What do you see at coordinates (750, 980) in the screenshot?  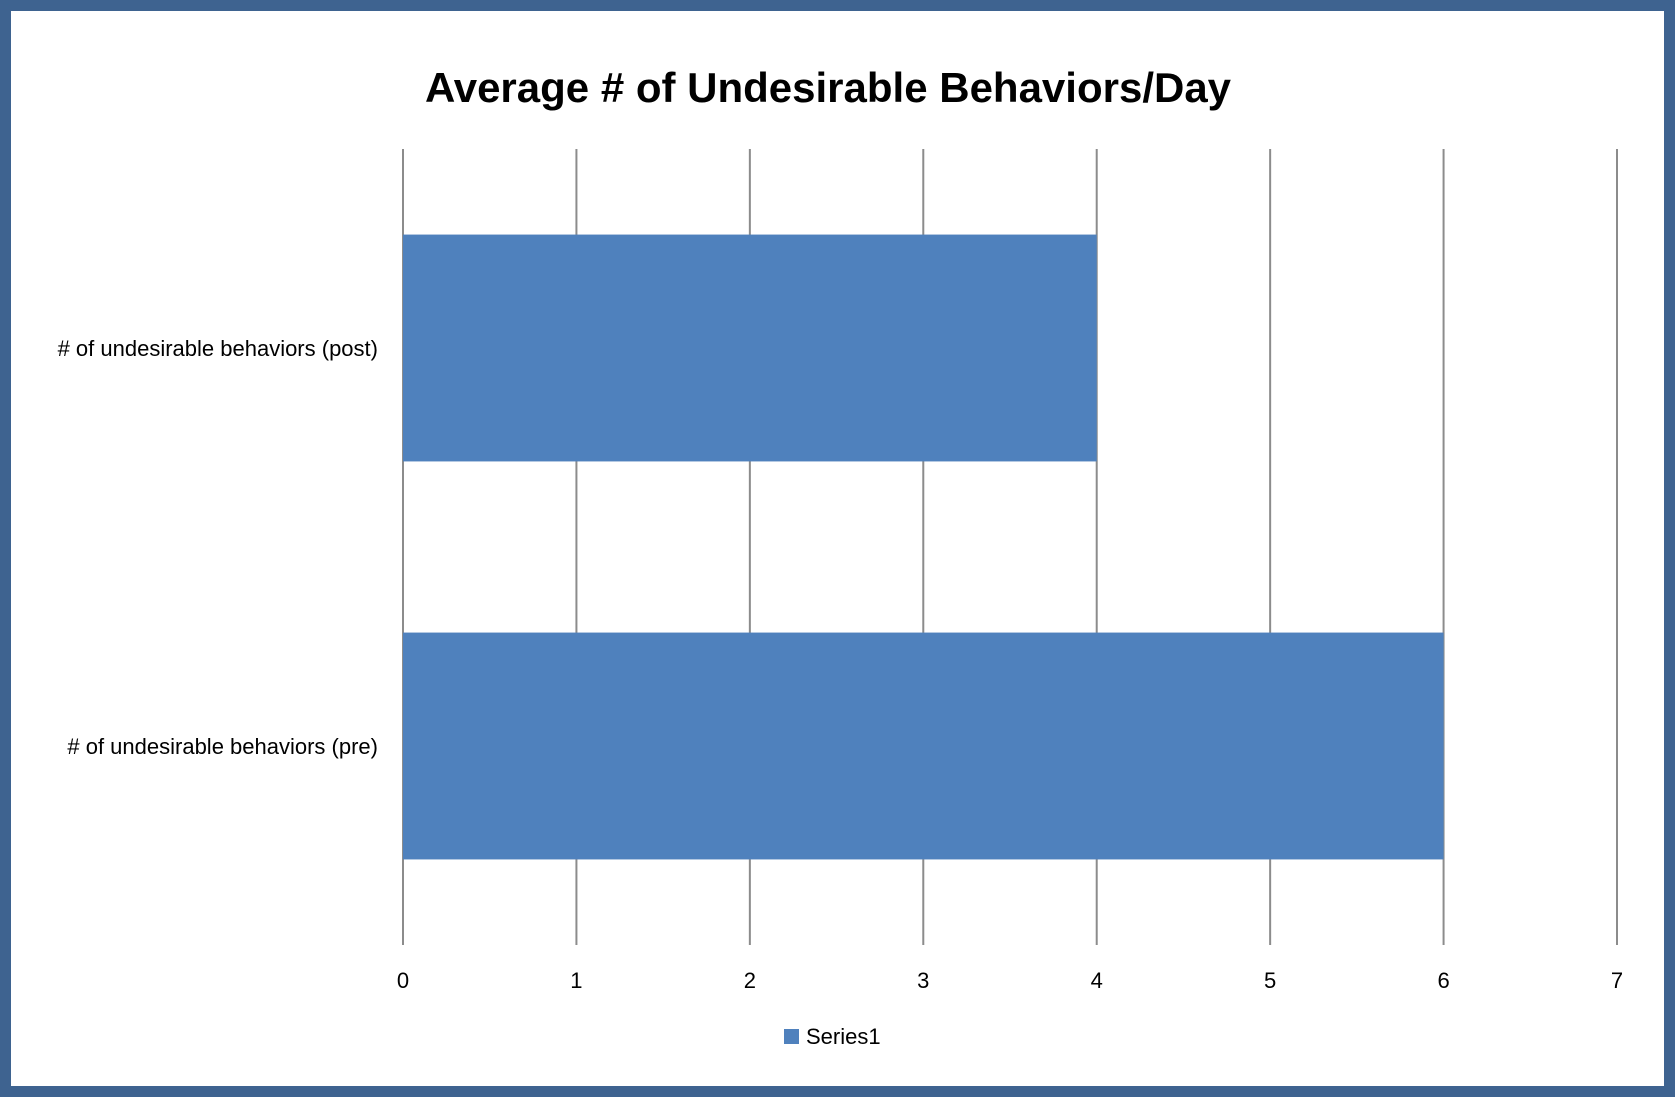 I see `x-tick-label: 2` at bounding box center [750, 980].